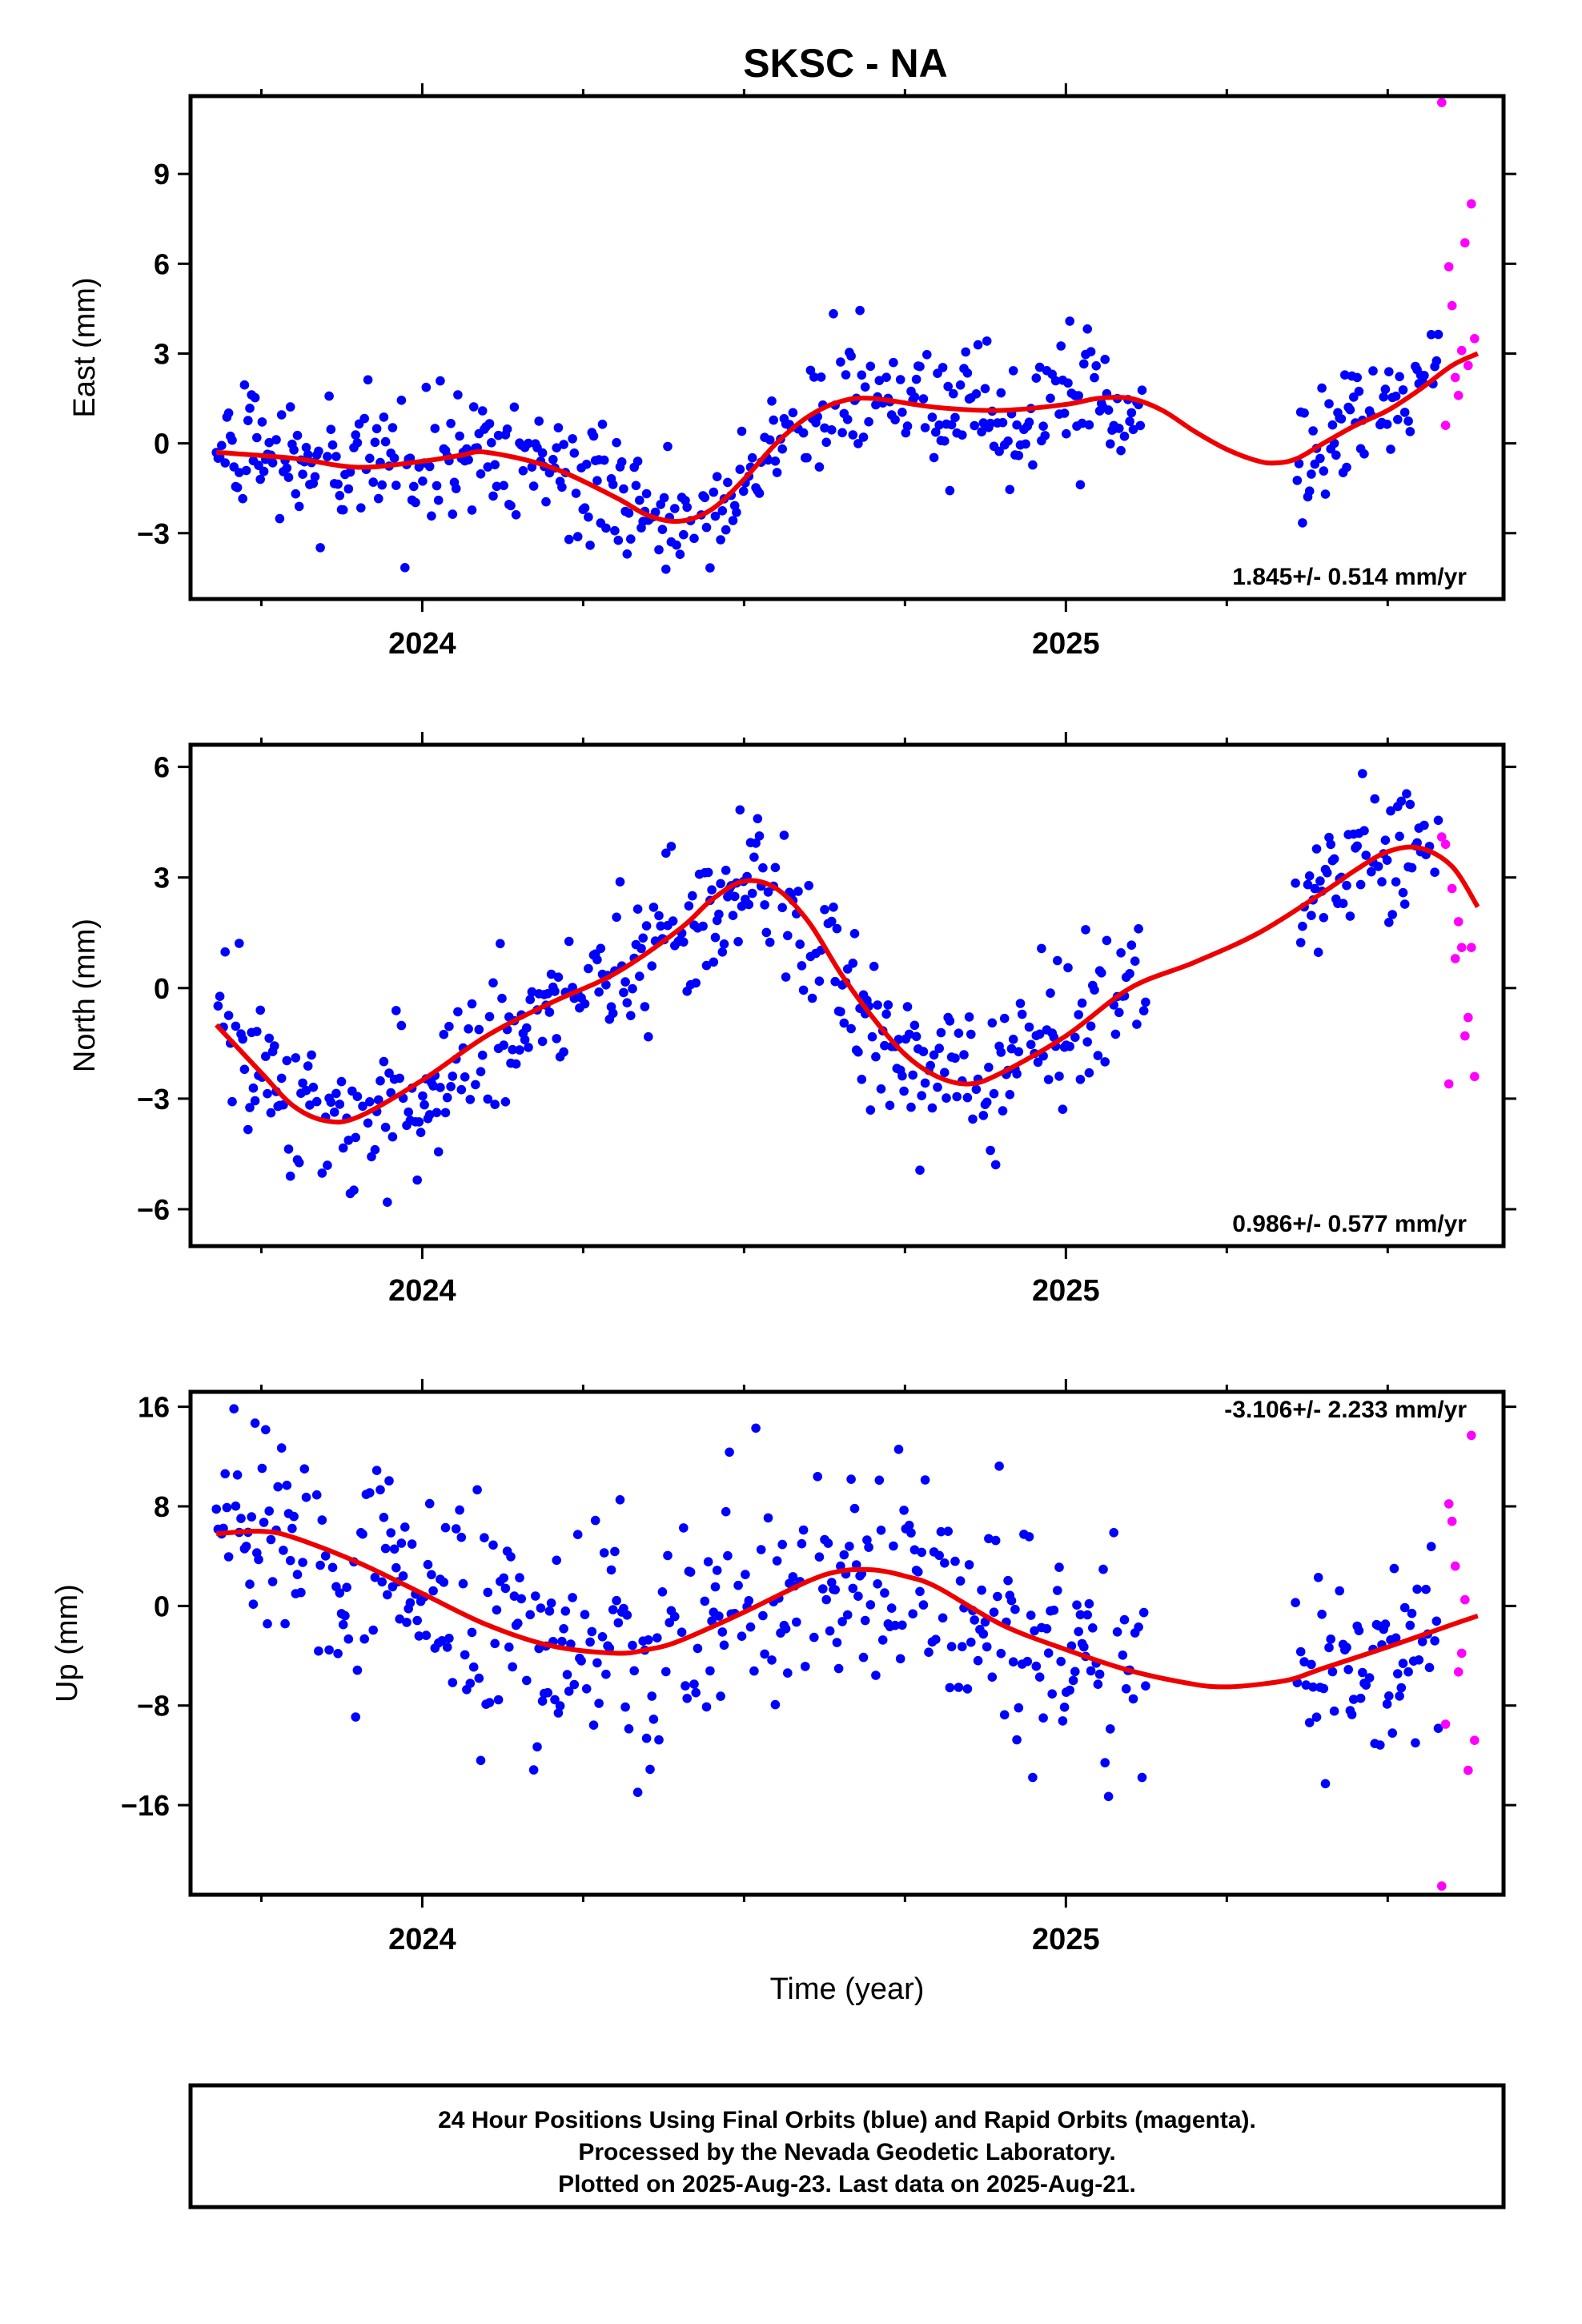 The width and height of the screenshot is (1582, 2324). Describe the element at coordinates (67, 1644) in the screenshot. I see `up-ylabel: Up (mm)` at that location.